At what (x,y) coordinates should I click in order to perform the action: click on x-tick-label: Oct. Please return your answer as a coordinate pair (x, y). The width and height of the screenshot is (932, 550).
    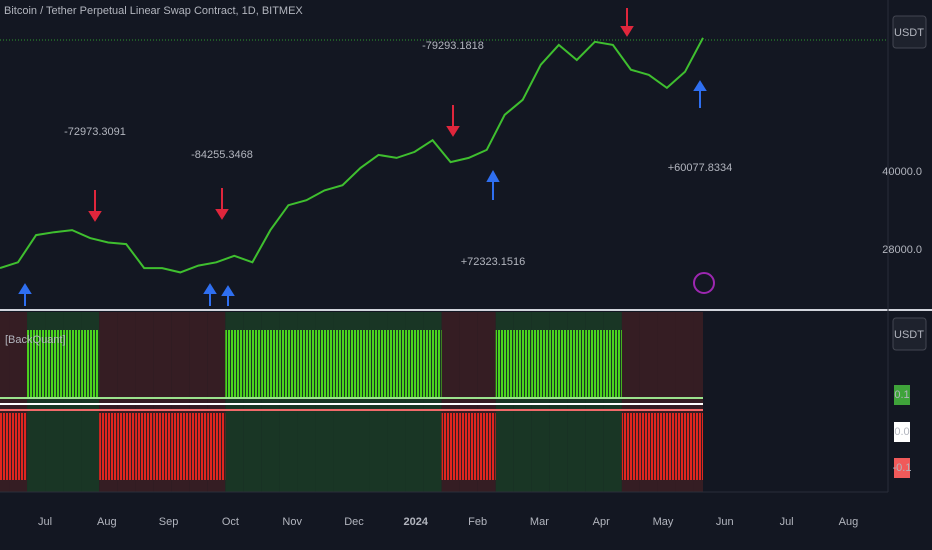
    Looking at the image, I should click on (230, 522).